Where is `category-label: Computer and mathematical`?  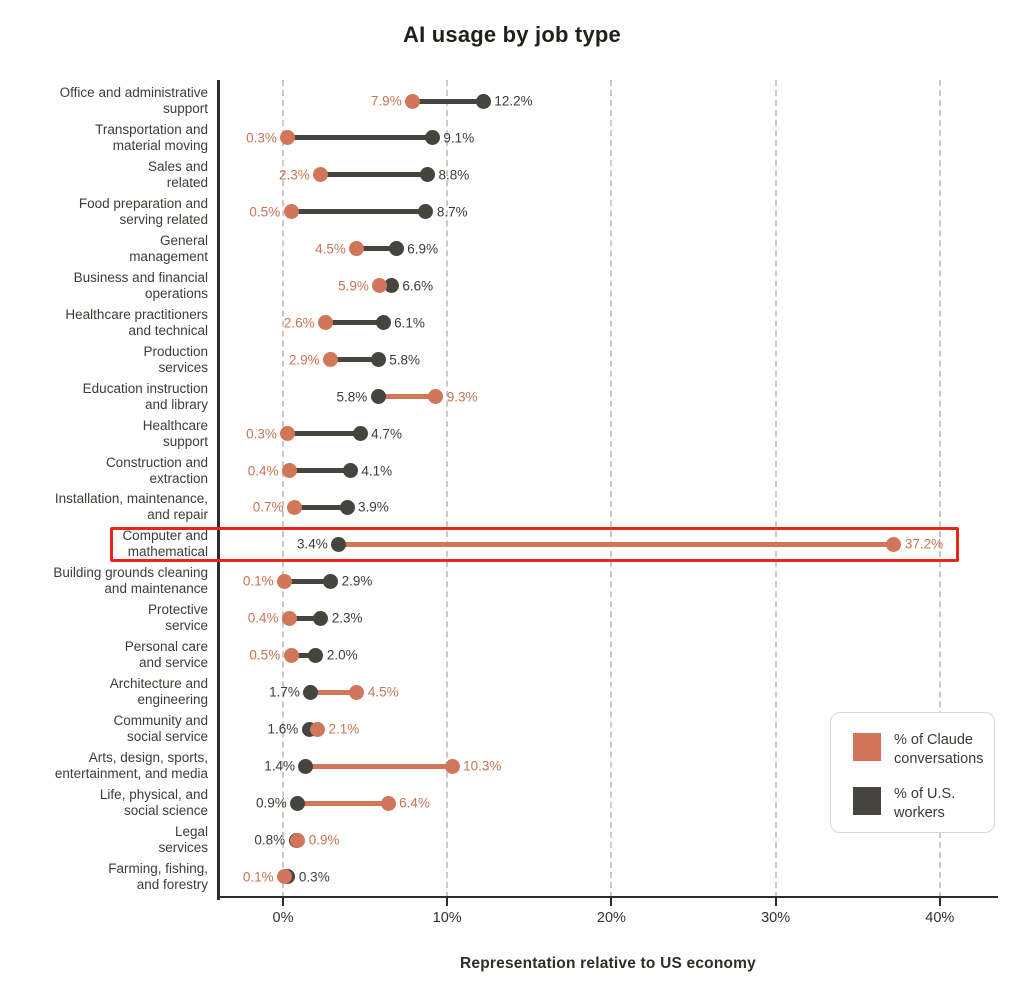 category-label: Computer and mathematical is located at coordinates (165, 544).